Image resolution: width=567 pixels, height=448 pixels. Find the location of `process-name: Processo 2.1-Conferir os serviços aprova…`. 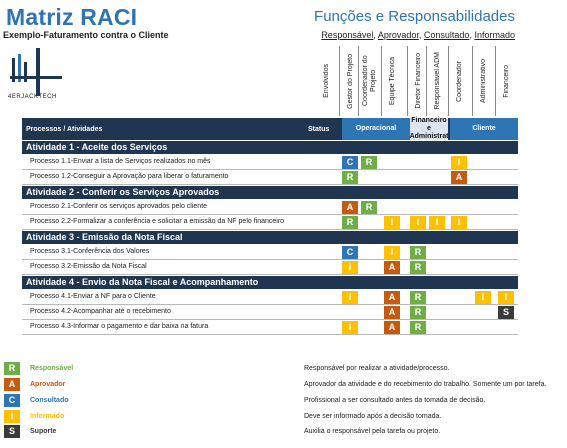

process-name: Processo 2.1-Conferir os serviços aprova… is located at coordinates (119, 206).